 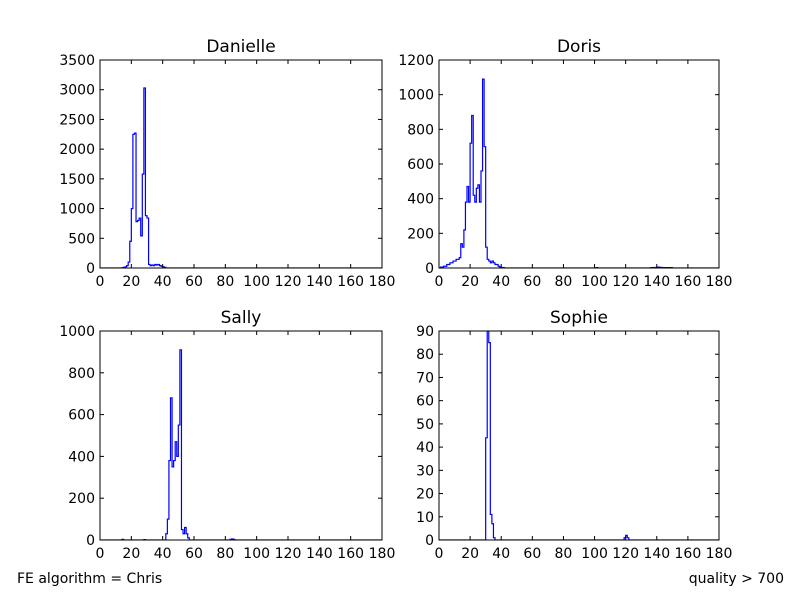 I want to click on y-tick-label: 80, so click(x=425, y=355).